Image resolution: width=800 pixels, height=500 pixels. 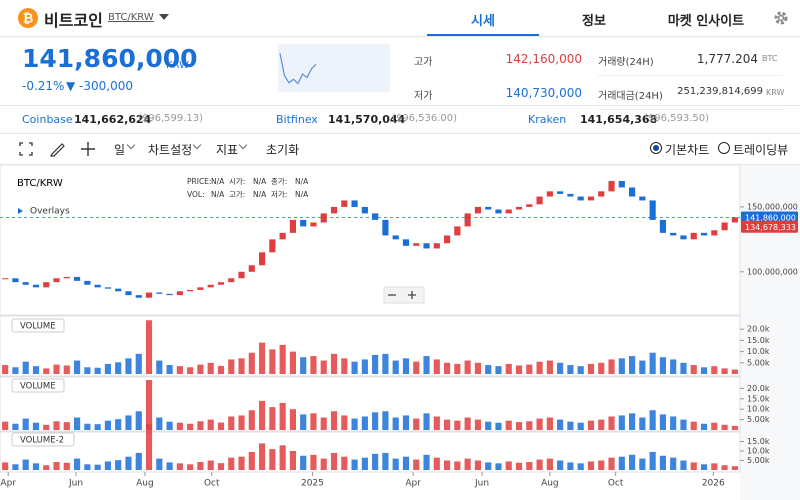 I want to click on tab: 마켓 인사이트, so click(x=706, y=21).